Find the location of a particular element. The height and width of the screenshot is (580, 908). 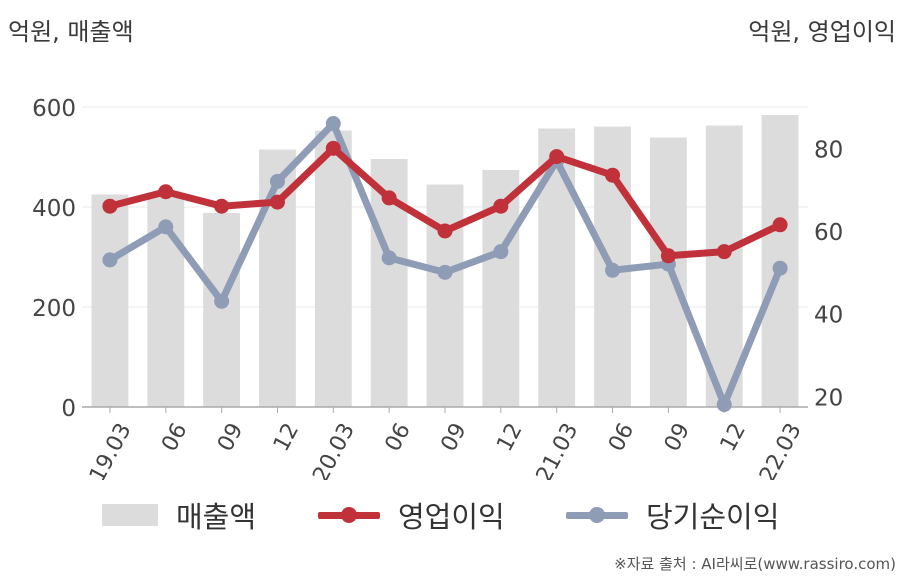

right-tick-label: 40 is located at coordinates (828, 316).